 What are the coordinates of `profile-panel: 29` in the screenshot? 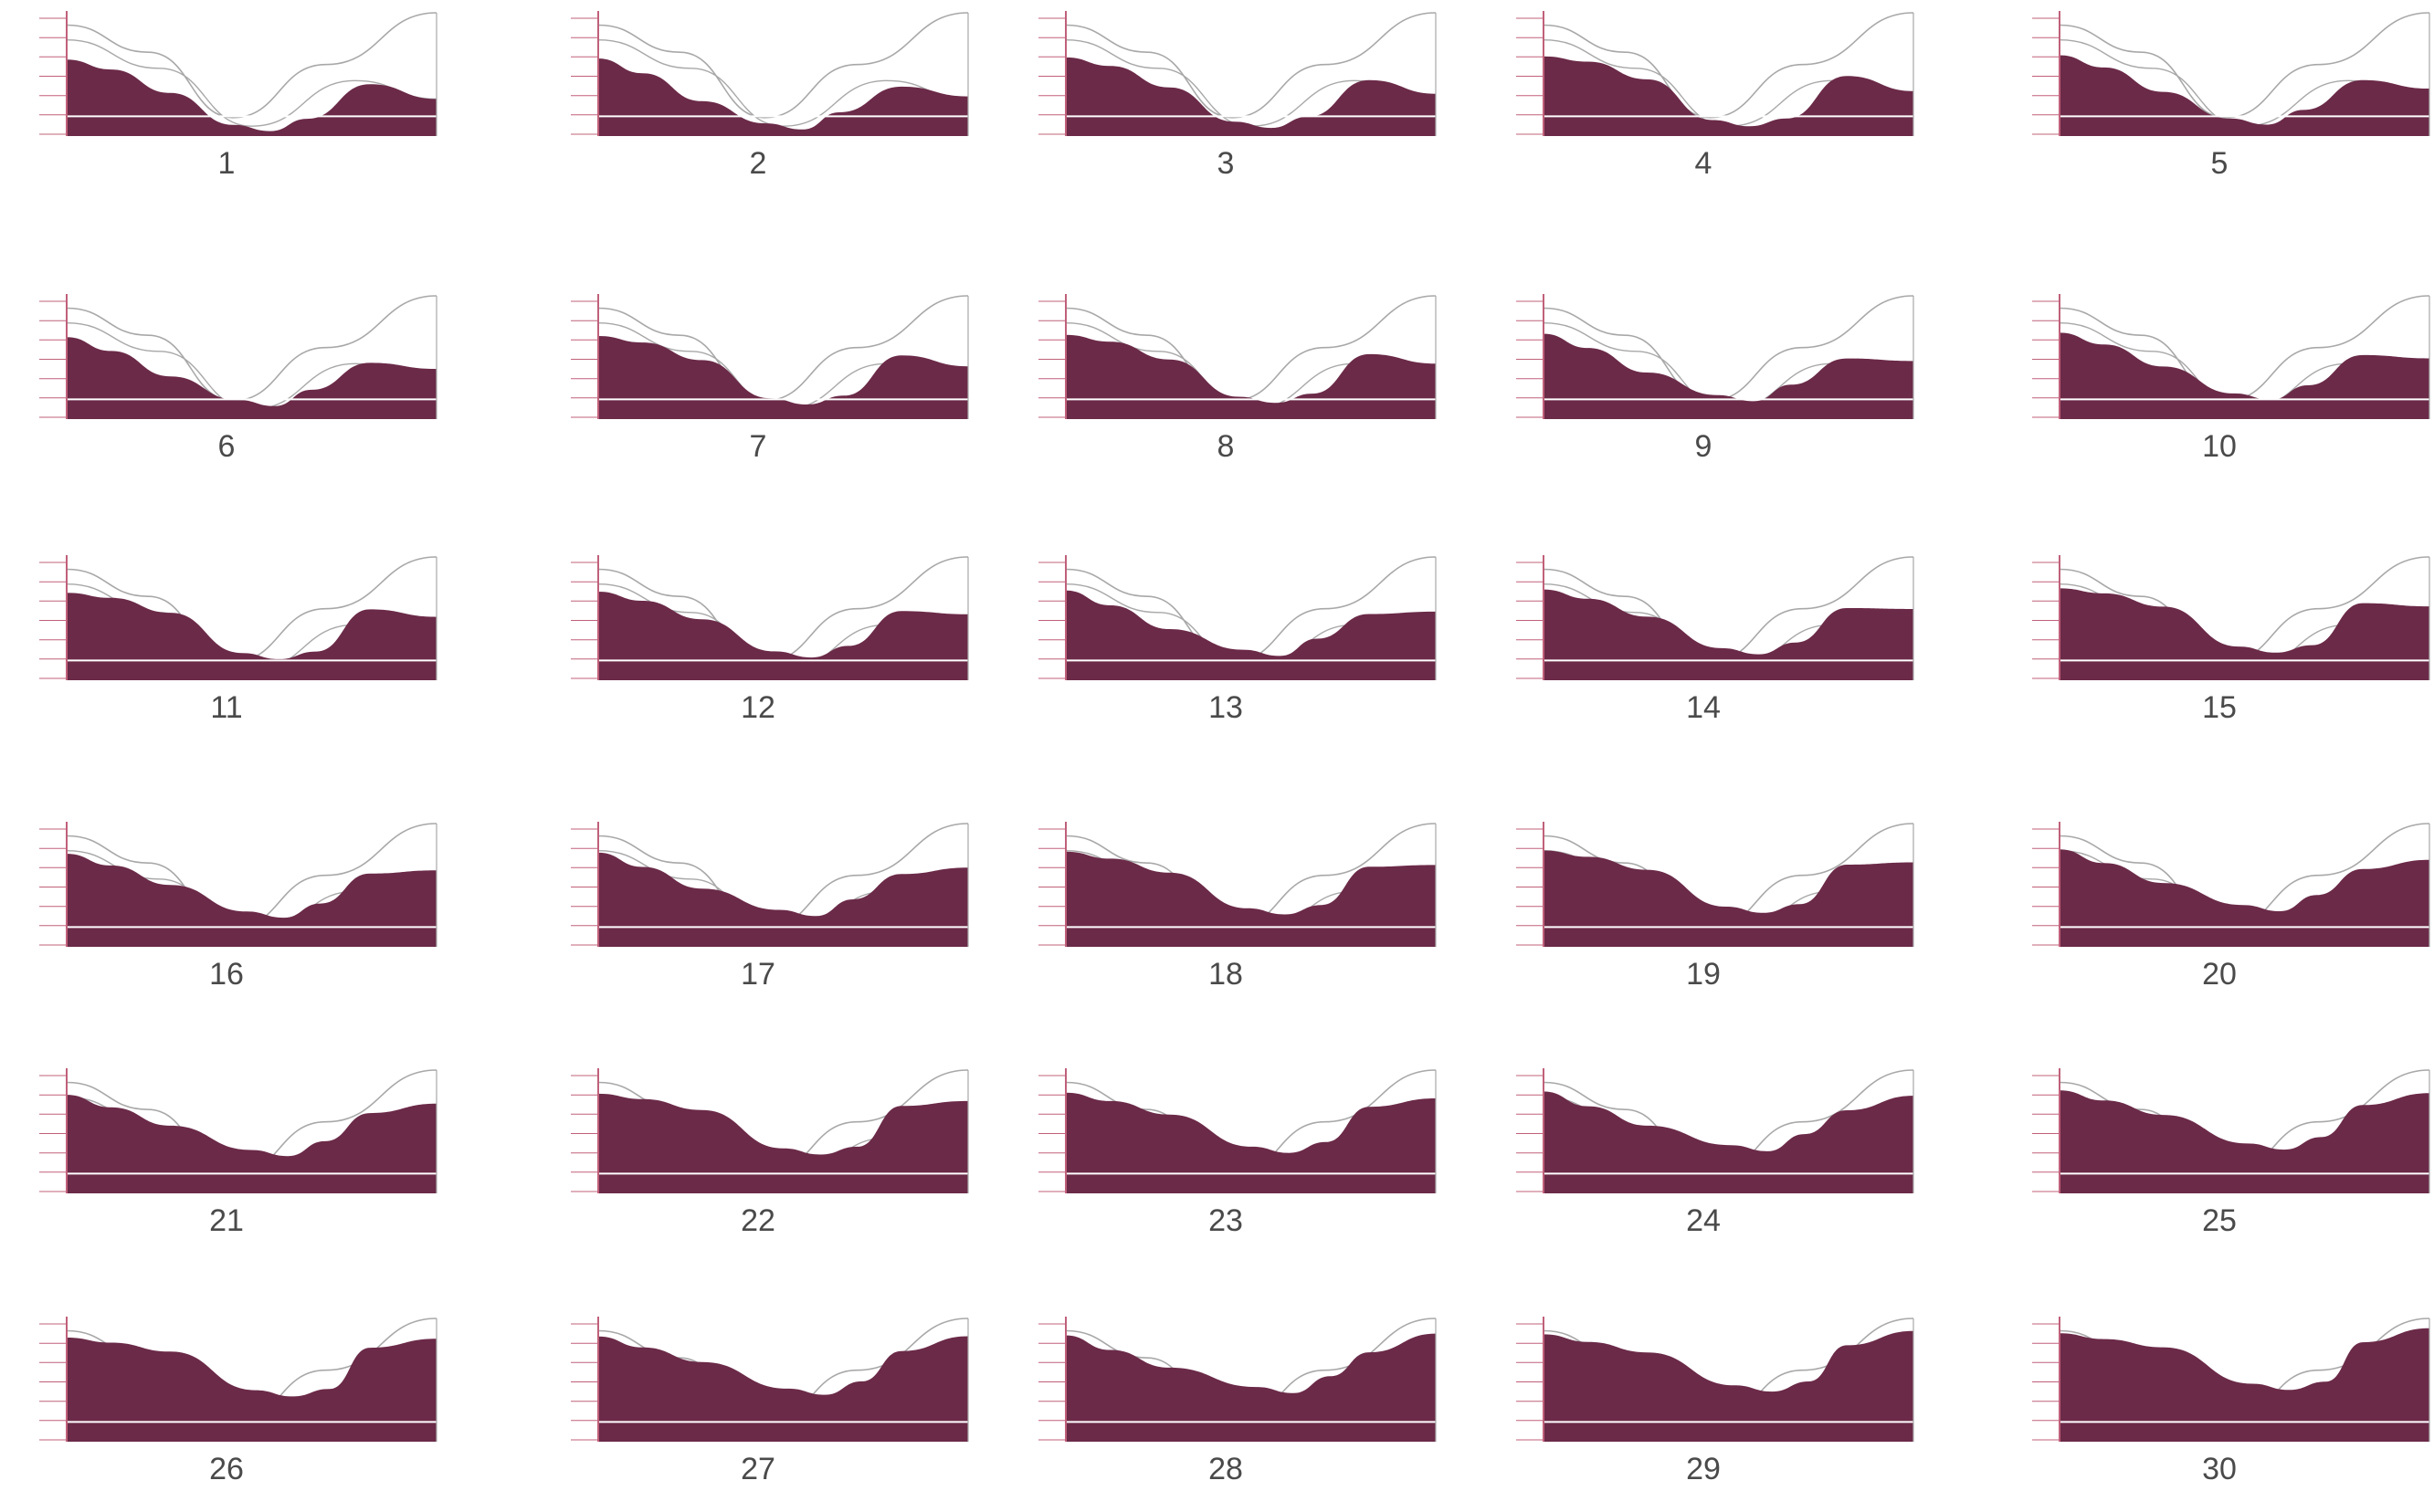 It's located at (1703, 1405).